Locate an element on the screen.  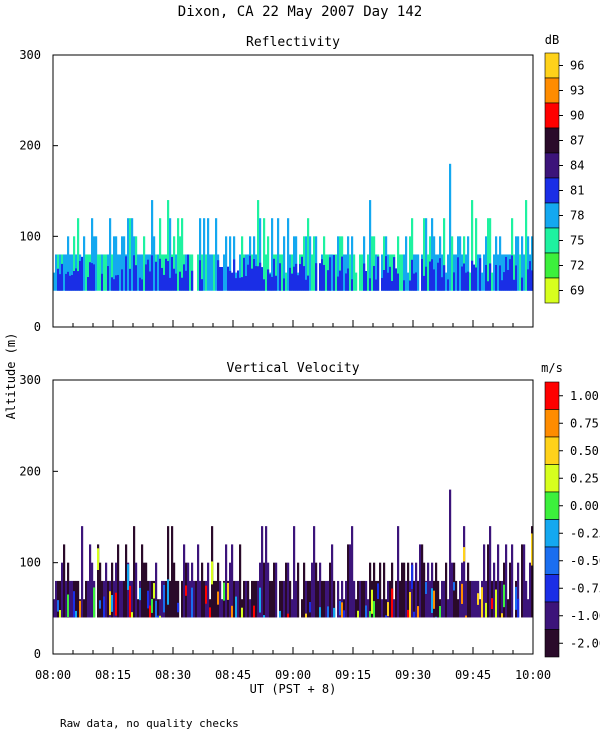
colorbar-tick-label: 72 is located at coordinates (577, 266).